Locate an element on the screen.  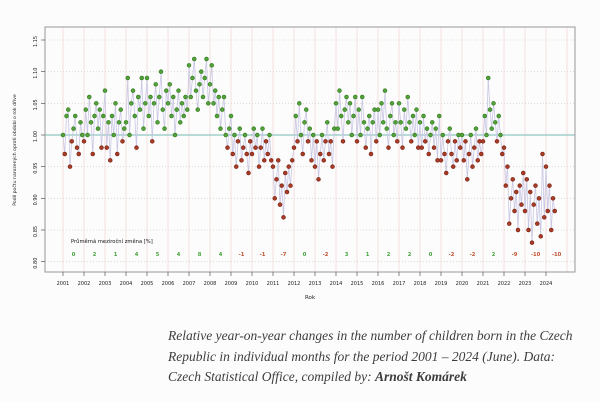
avg-change-value: 1 is located at coordinates (116, 255).